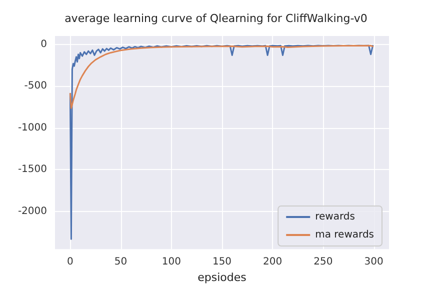  I want to click on x-tick-label: 200, so click(272, 262).